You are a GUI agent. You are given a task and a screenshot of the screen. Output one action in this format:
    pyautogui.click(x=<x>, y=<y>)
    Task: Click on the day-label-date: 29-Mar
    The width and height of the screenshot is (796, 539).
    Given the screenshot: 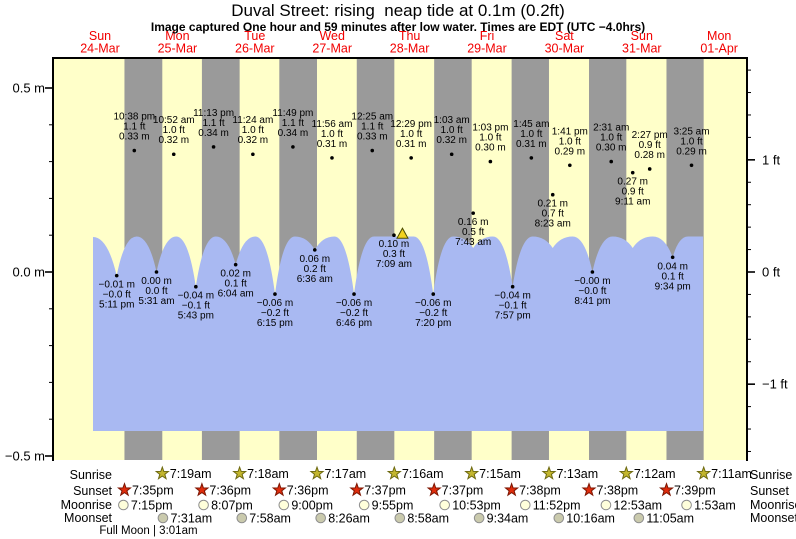 What is the action you would take?
    pyautogui.click(x=487, y=49)
    